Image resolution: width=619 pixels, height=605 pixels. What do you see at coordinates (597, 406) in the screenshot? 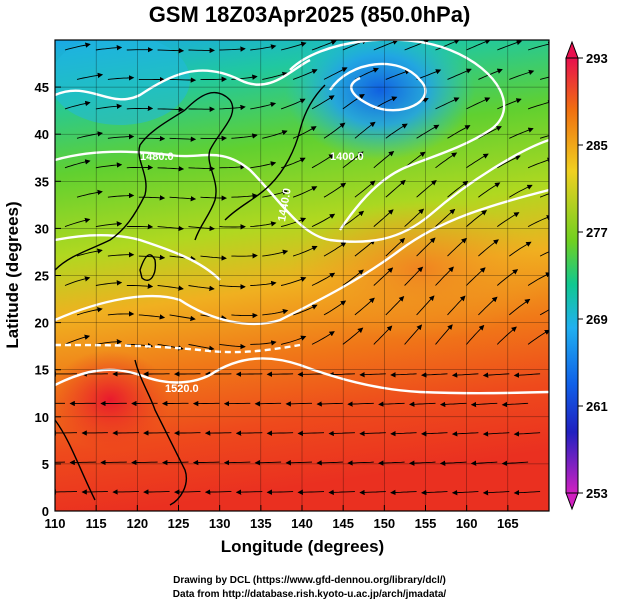
I see `colorbar-tick-label: 261` at bounding box center [597, 406].